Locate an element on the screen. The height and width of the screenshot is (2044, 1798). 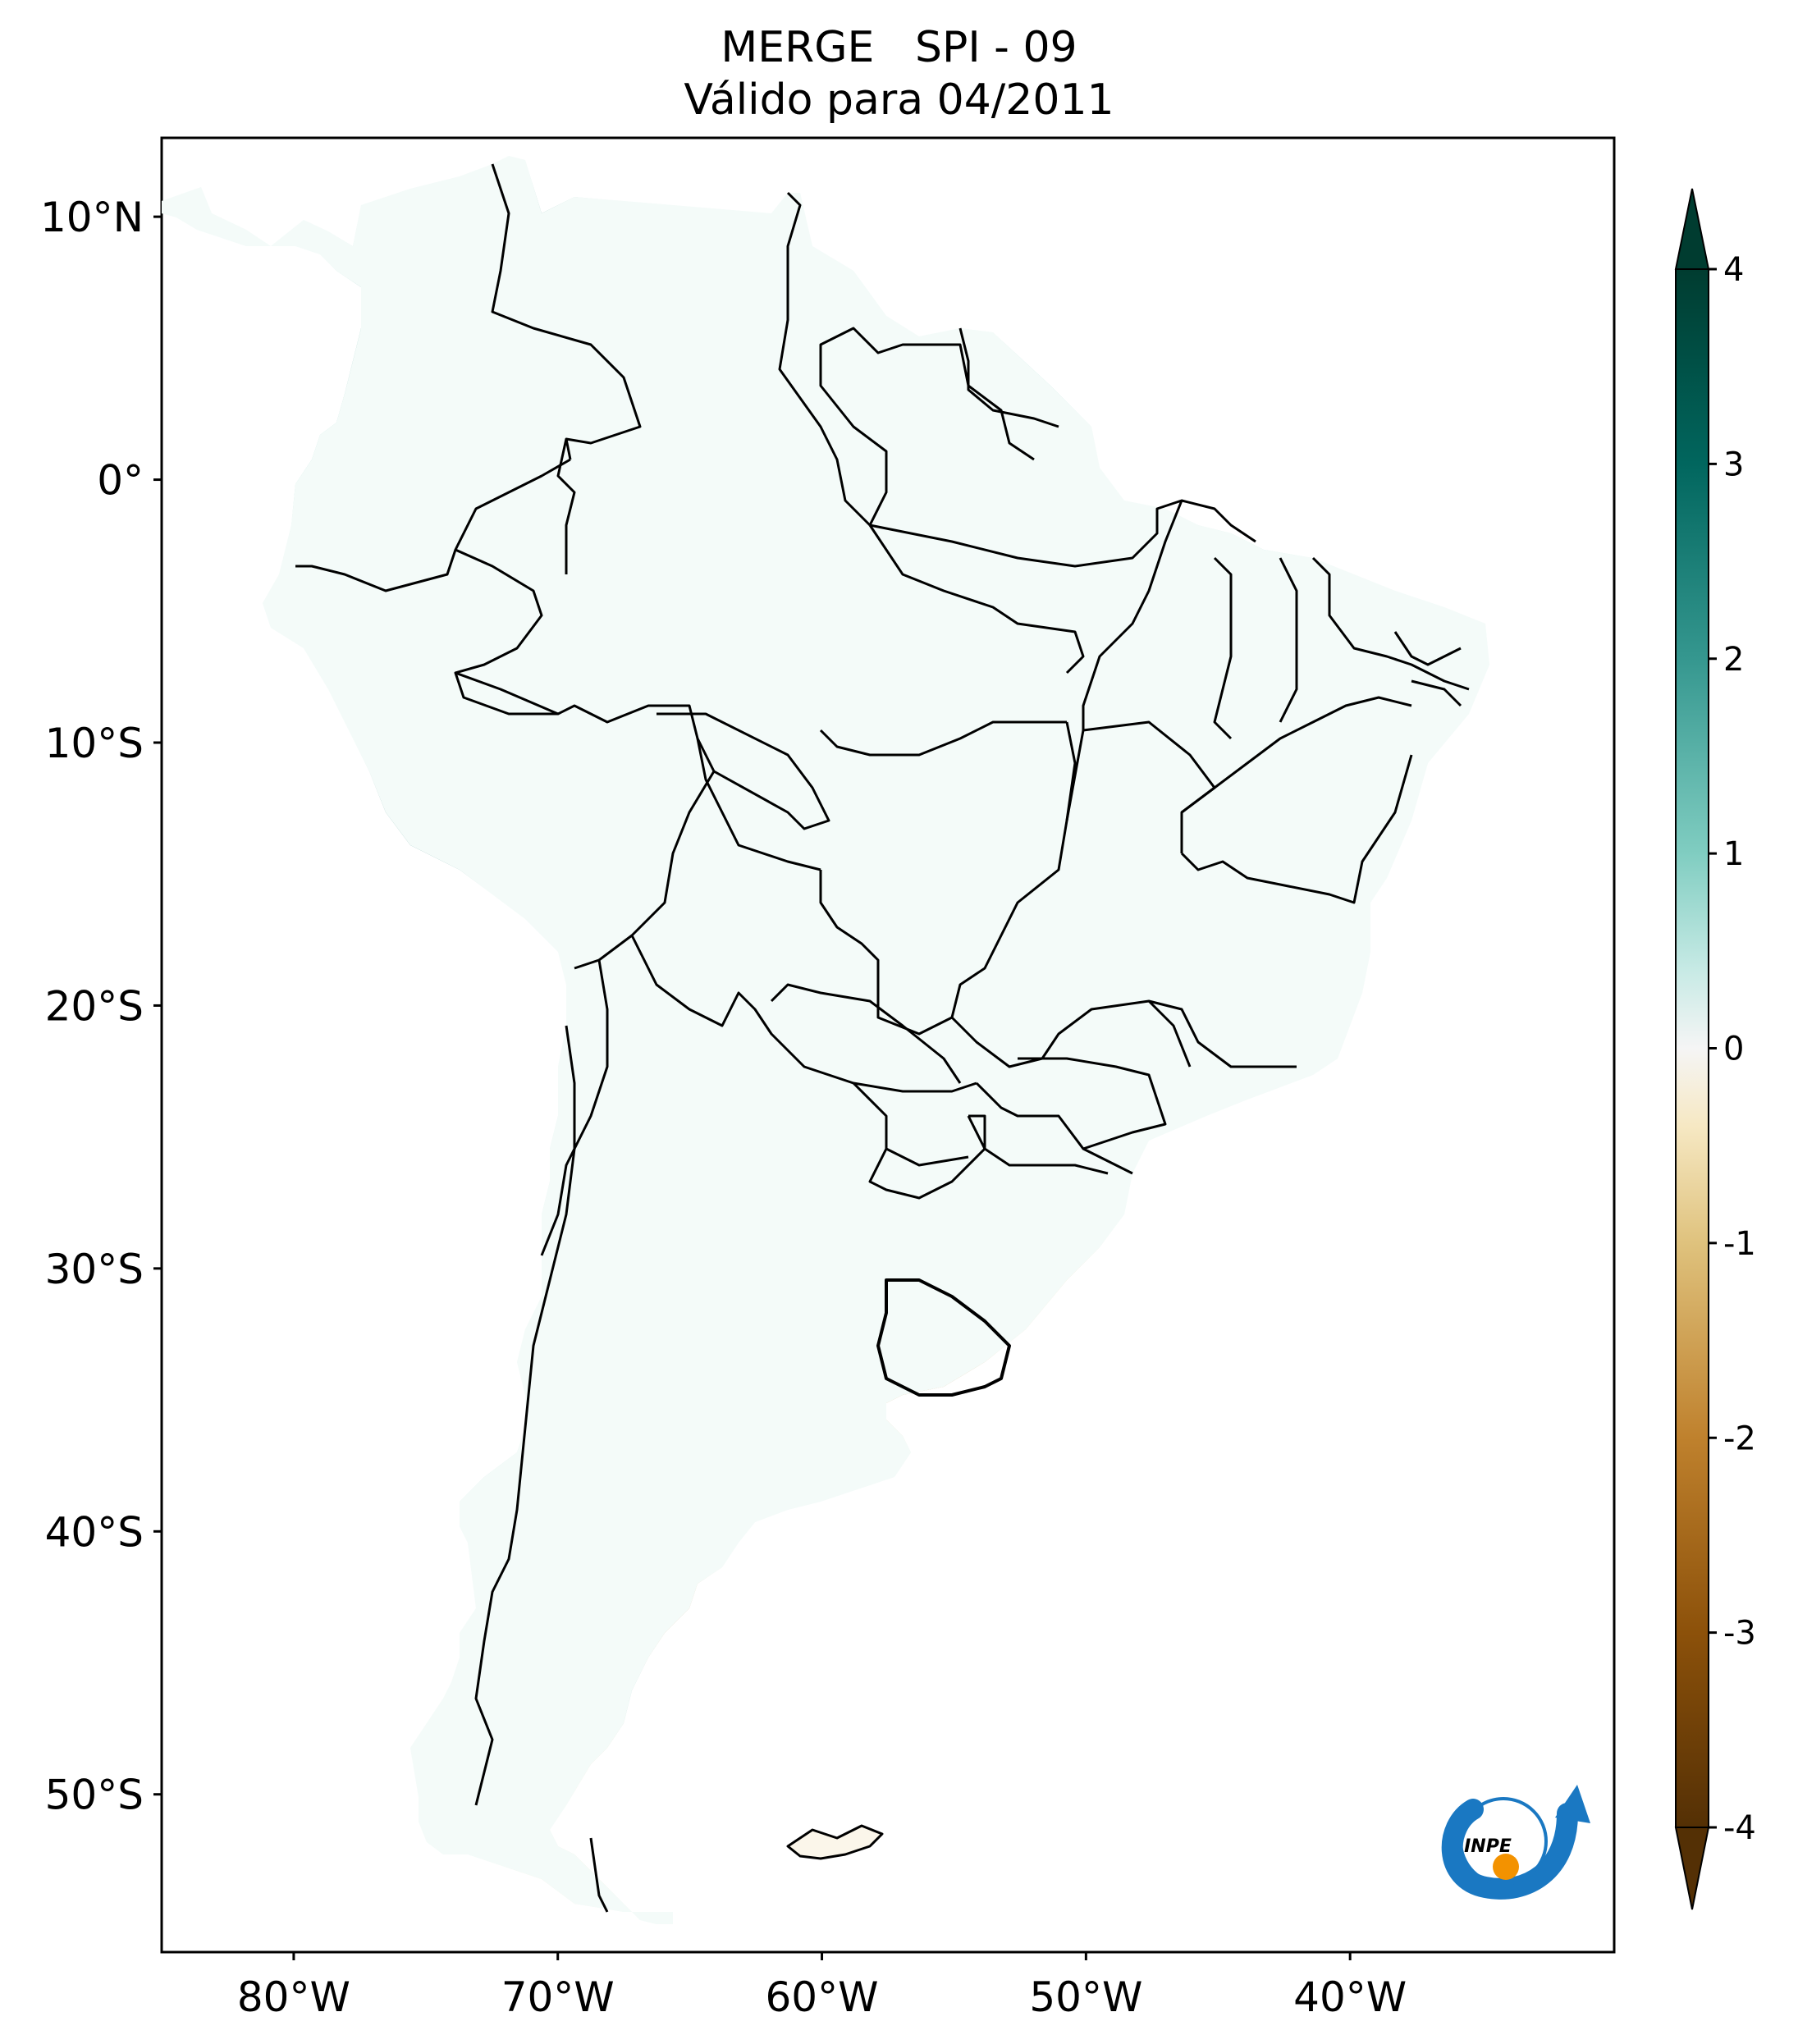
lat-tick-label: 10°S is located at coordinates (94, 743).